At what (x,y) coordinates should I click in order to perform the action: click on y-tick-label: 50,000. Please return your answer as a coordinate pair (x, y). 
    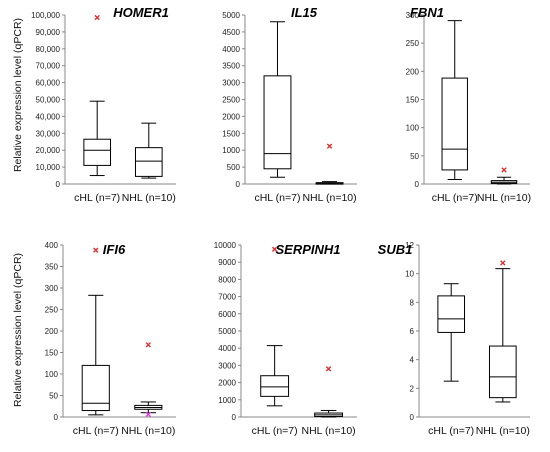
    Looking at the image, I should click on (48, 100).